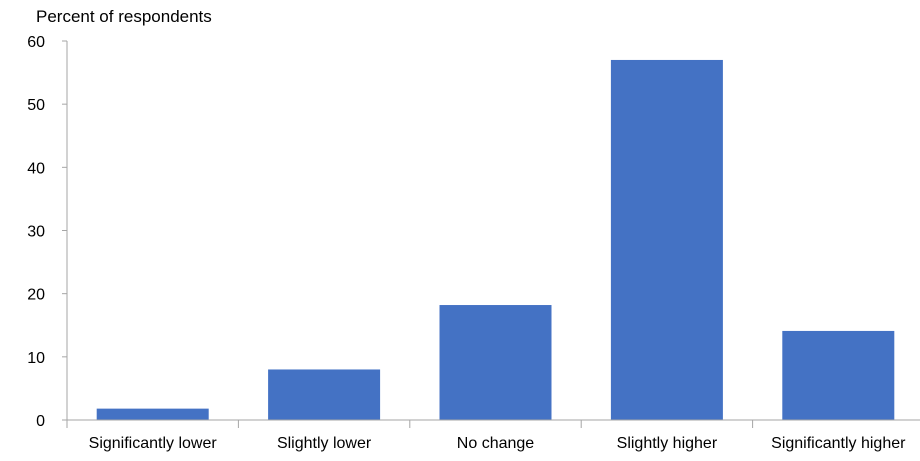 This screenshot has height=461, width=920. What do you see at coordinates (124, 16) in the screenshot?
I see `y-axis-title: Percent of respondents` at bounding box center [124, 16].